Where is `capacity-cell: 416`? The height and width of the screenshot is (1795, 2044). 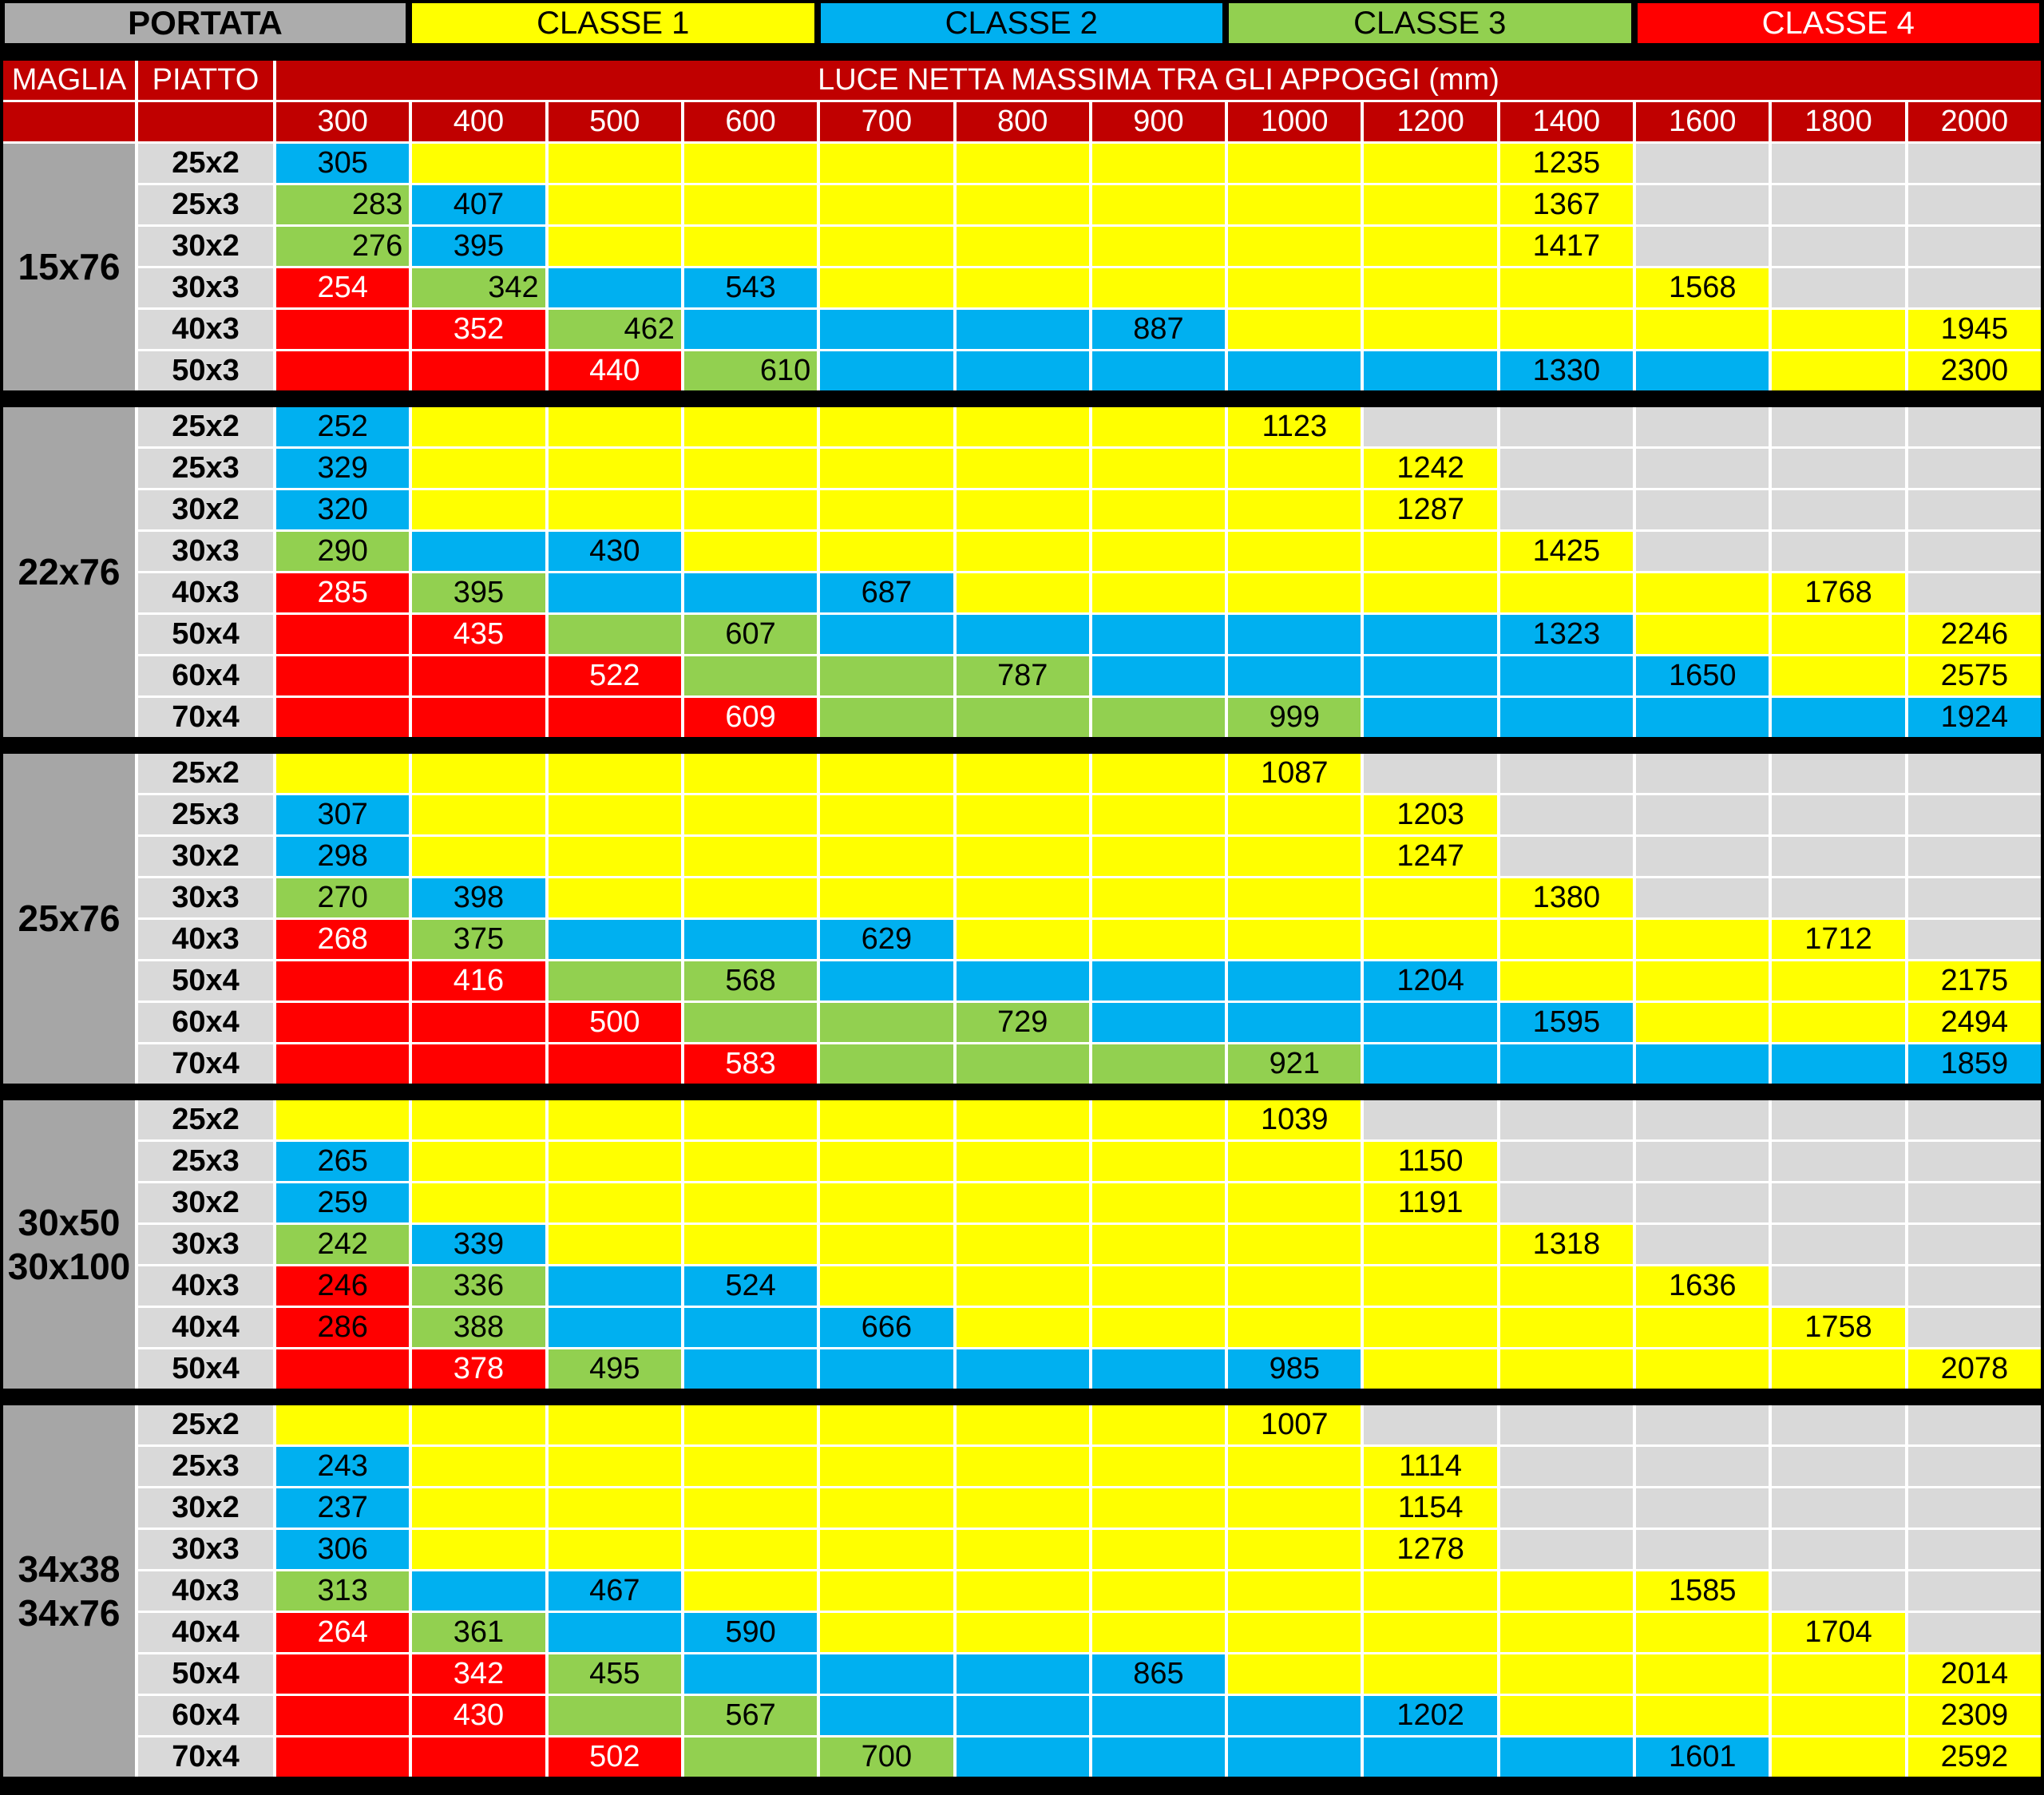 capacity-cell: 416 is located at coordinates (479, 981).